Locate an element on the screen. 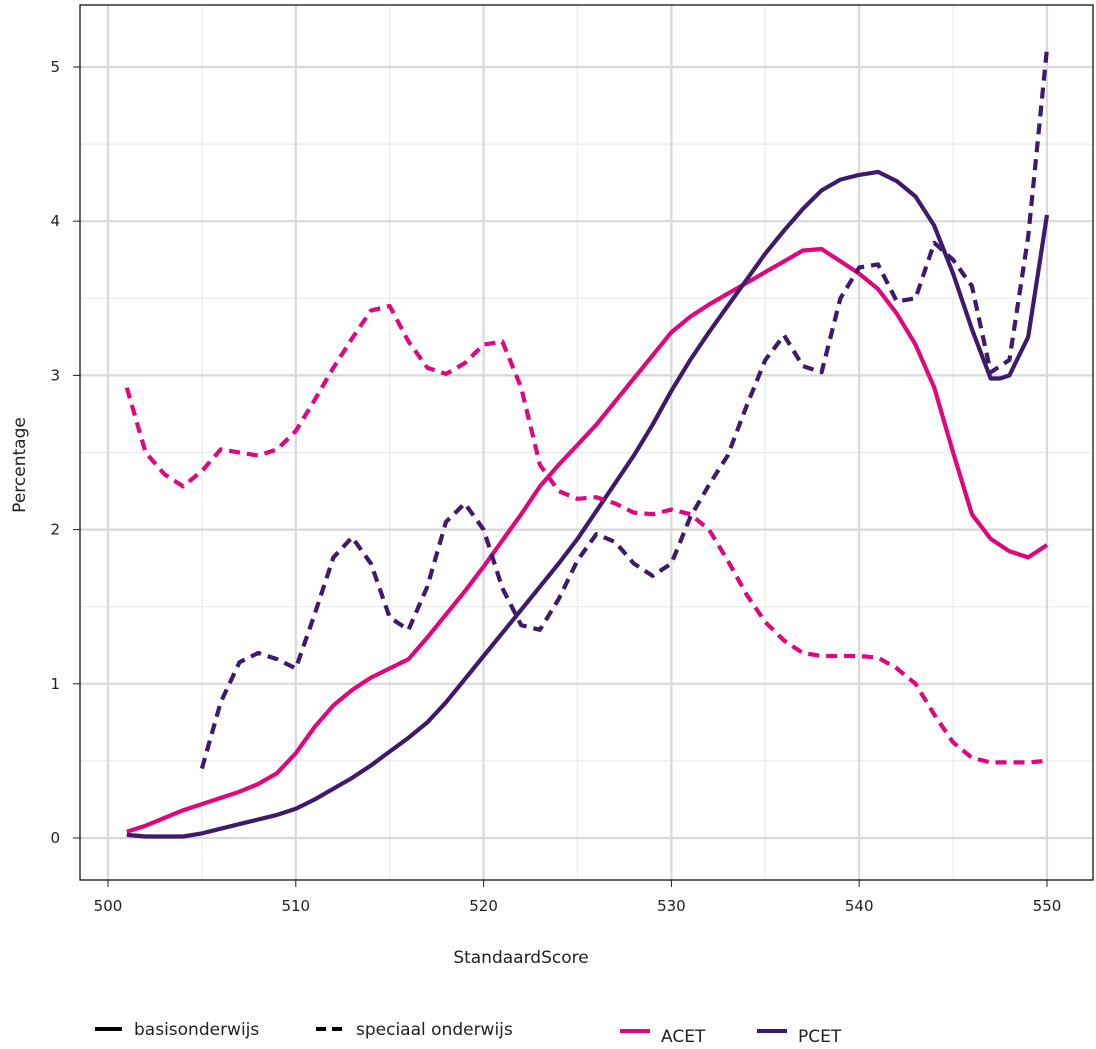  y-tick-label: 4 is located at coordinates (55, 221).